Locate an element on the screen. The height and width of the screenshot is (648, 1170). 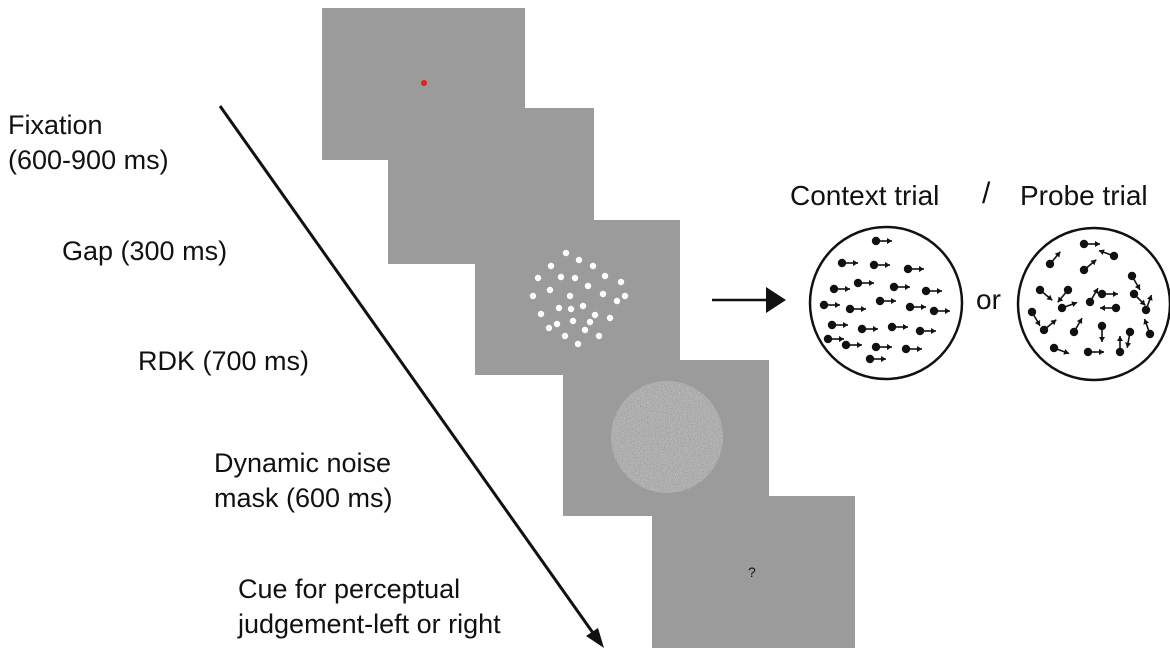
screen-cue: ? is located at coordinates (753, 572).